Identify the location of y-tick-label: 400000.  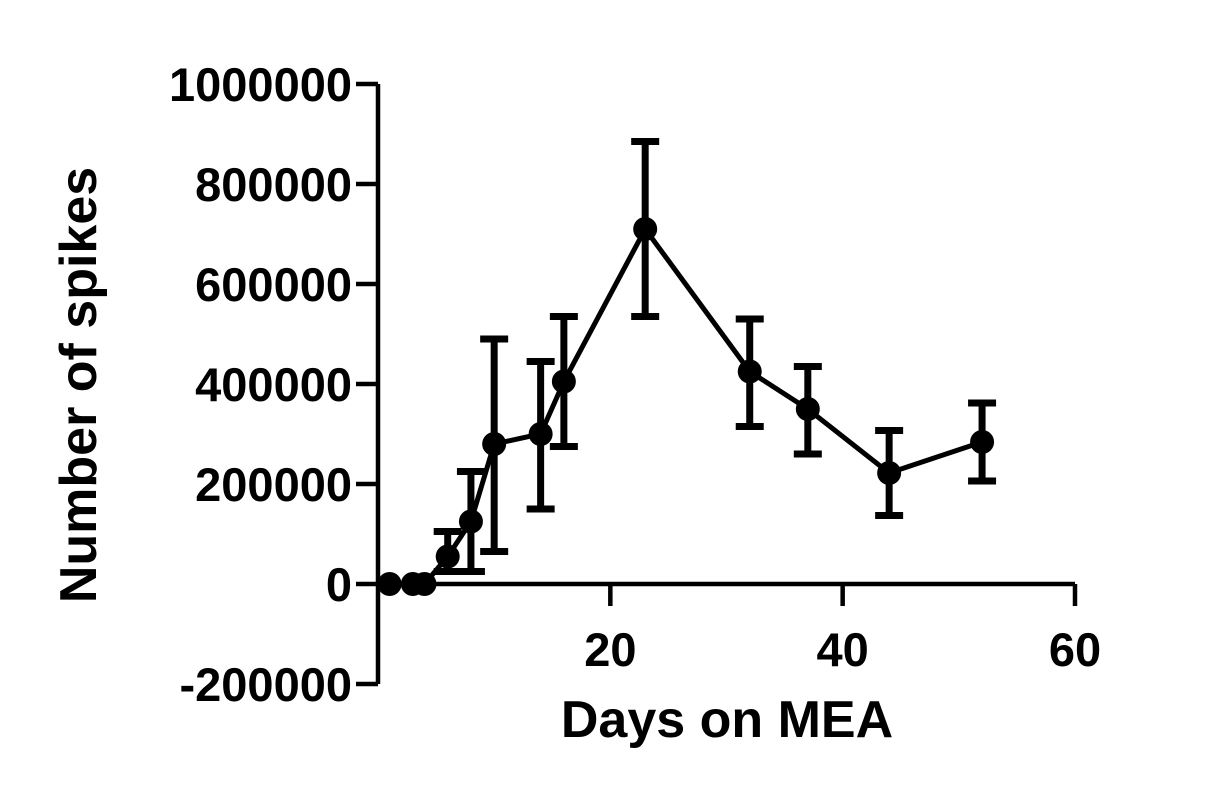
(273, 384).